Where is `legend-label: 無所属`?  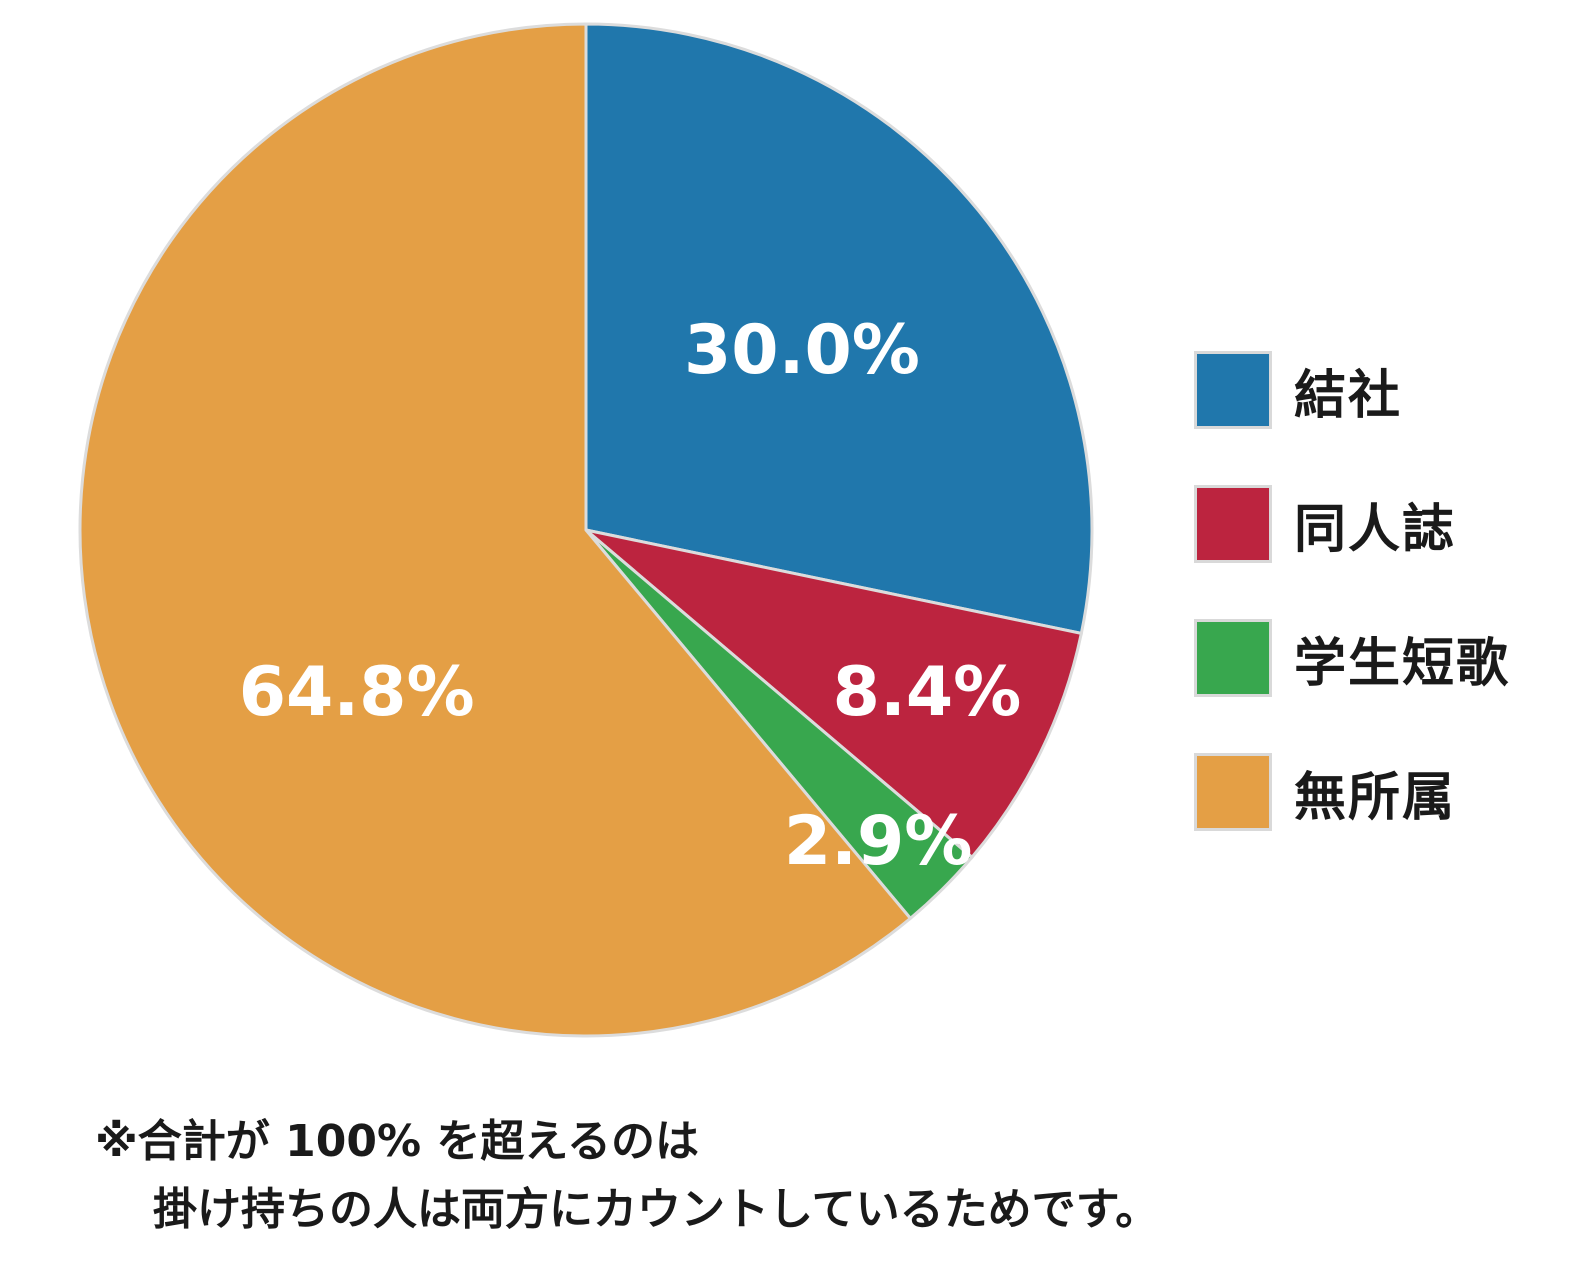
legend-label: 無所属 is located at coordinates (1375, 797).